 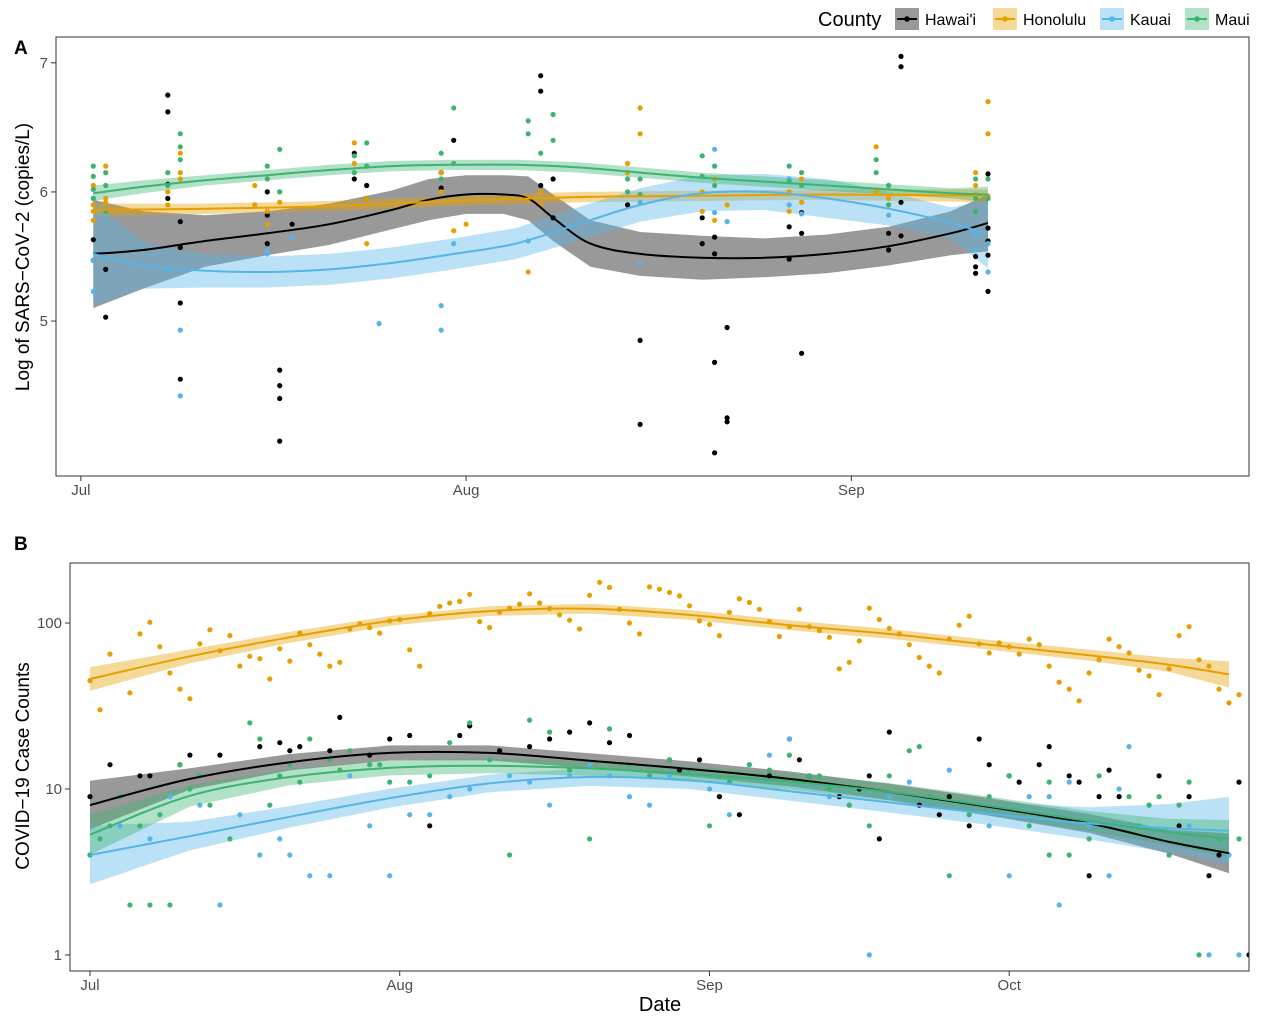 What do you see at coordinates (851, 490) in the screenshot?
I see `panel-a-x-tick-label: Sep` at bounding box center [851, 490].